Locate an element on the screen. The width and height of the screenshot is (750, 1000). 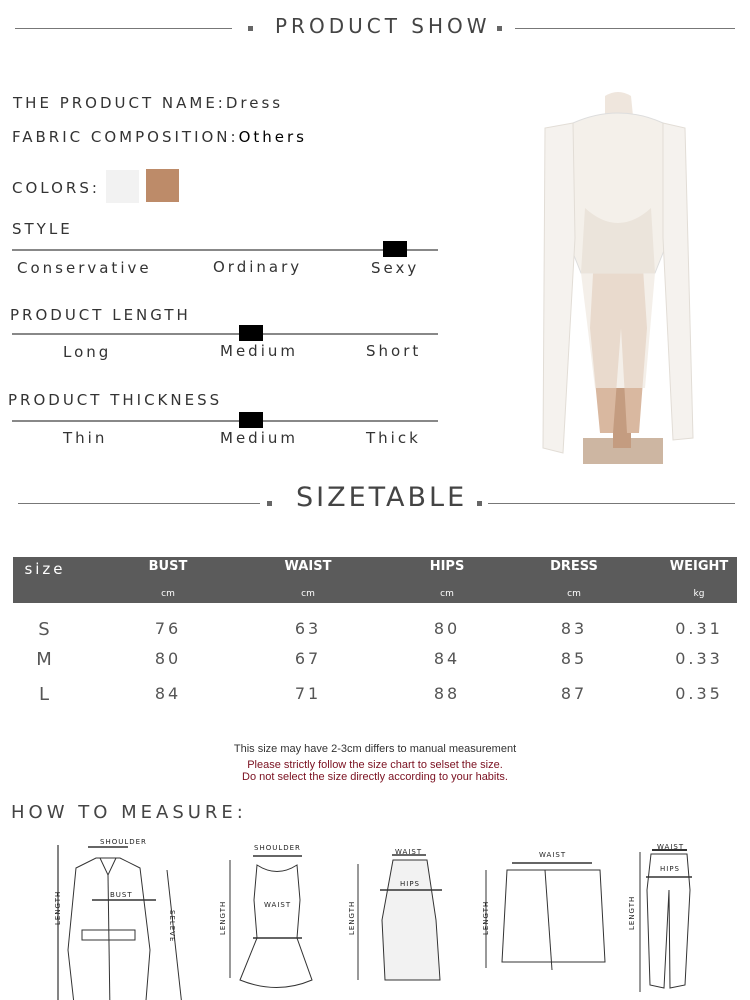
how-to-measure-title: HOW TO MEASURE: is located at coordinates (129, 812).